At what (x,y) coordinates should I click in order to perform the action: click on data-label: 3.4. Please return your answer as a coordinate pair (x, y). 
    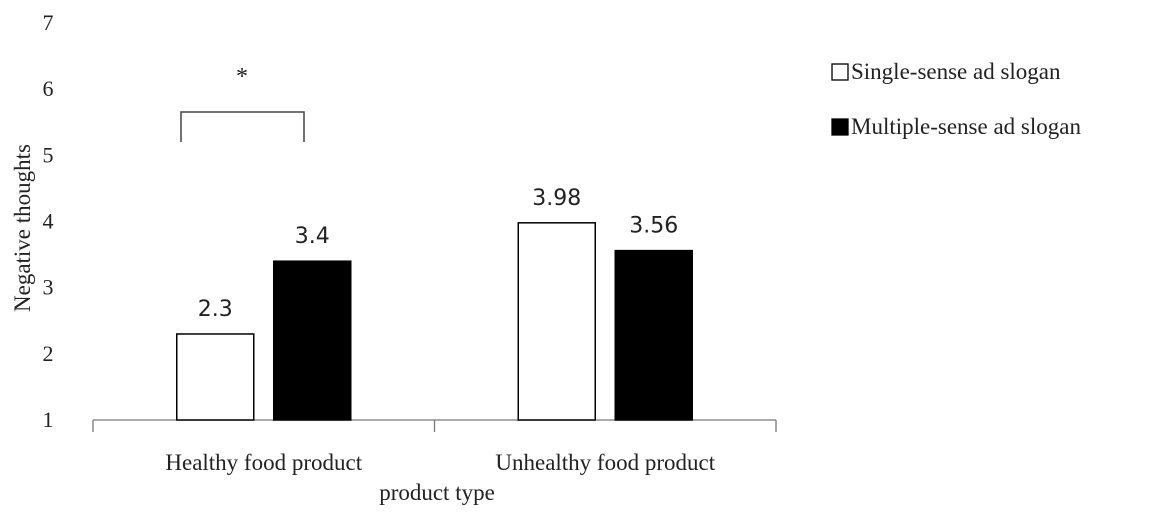
    Looking at the image, I should click on (312, 236).